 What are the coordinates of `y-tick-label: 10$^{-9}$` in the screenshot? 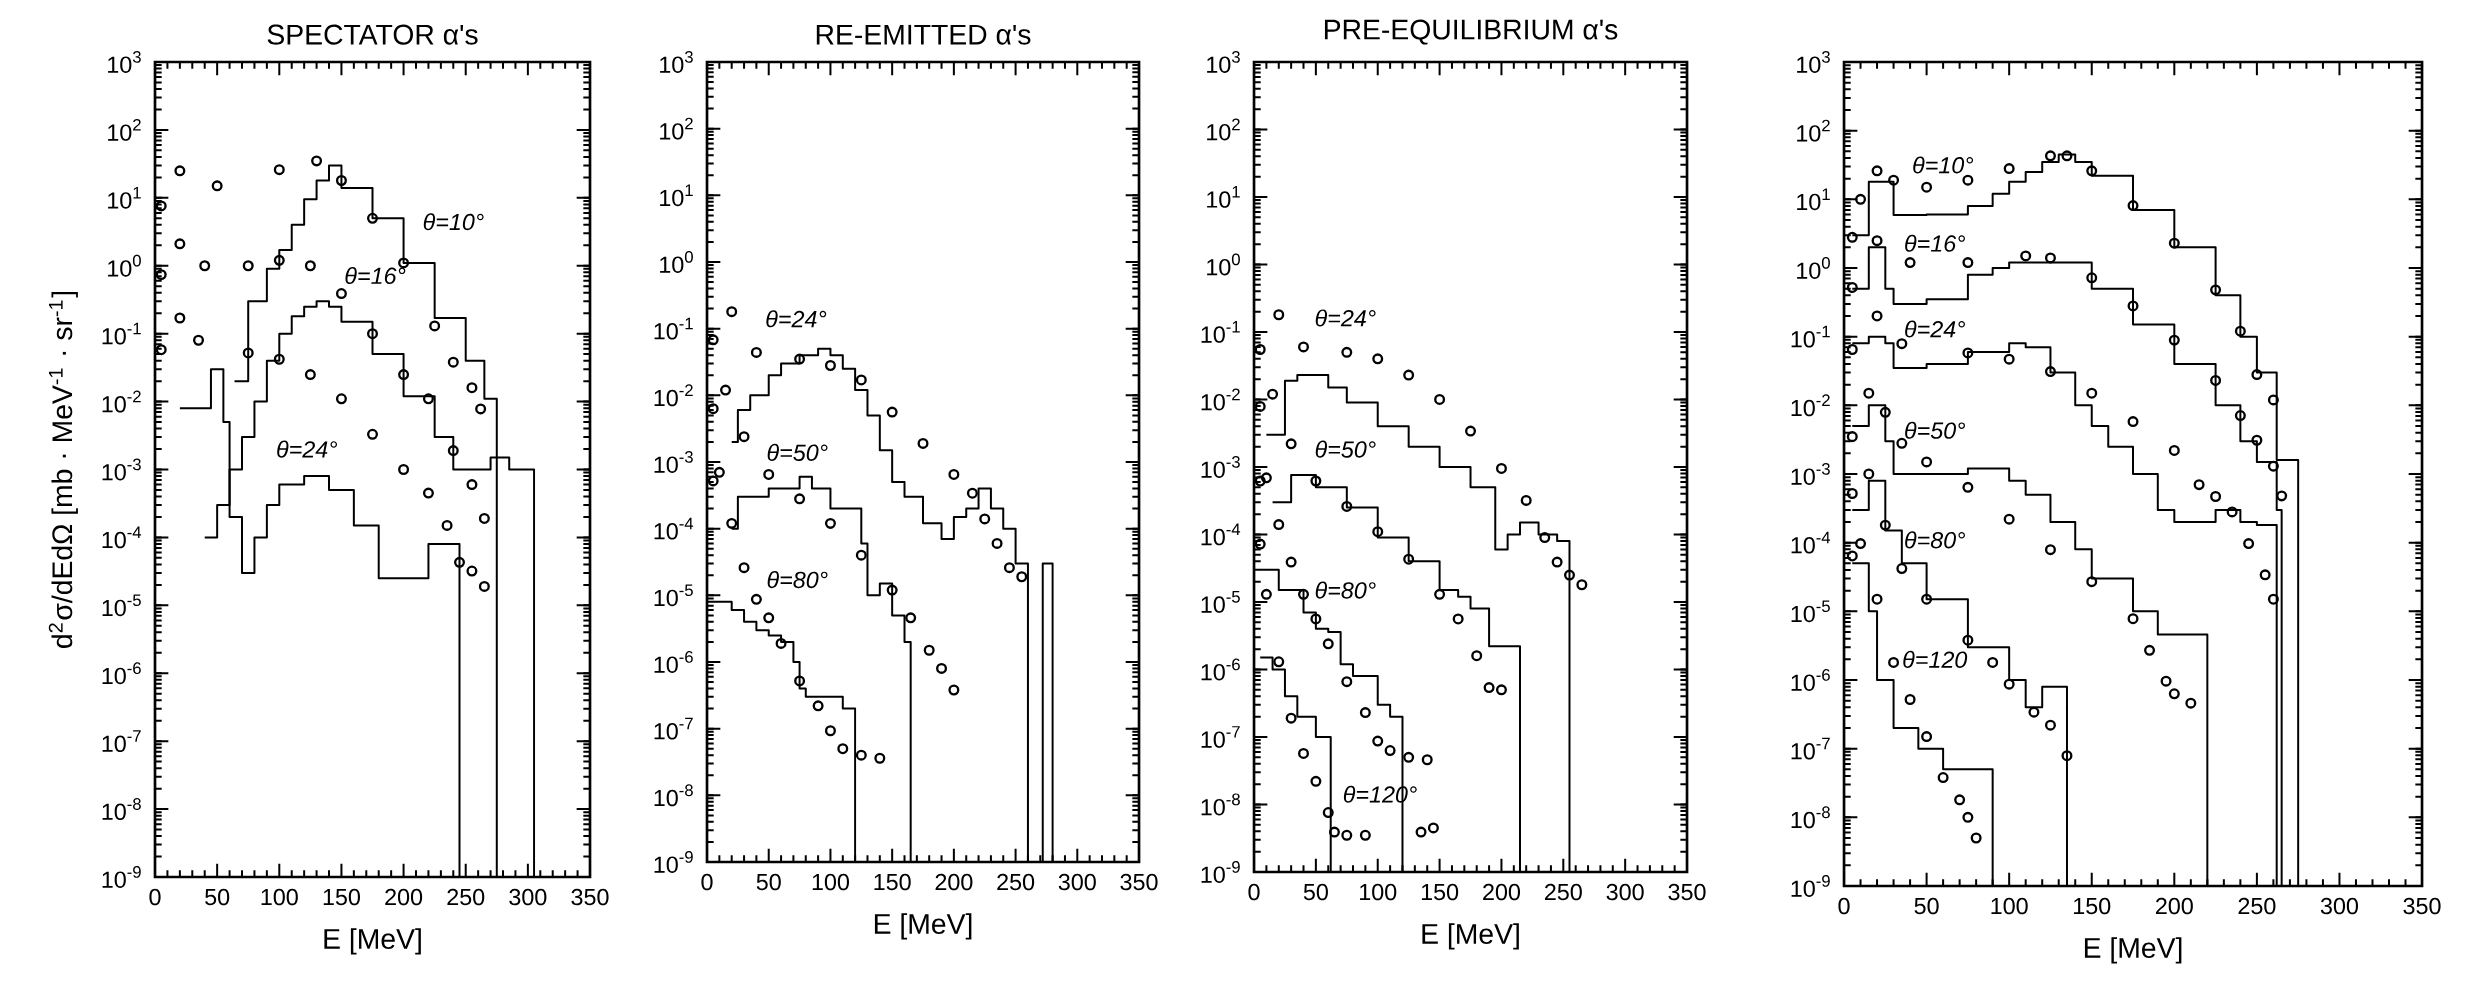 It's located at (673, 862).